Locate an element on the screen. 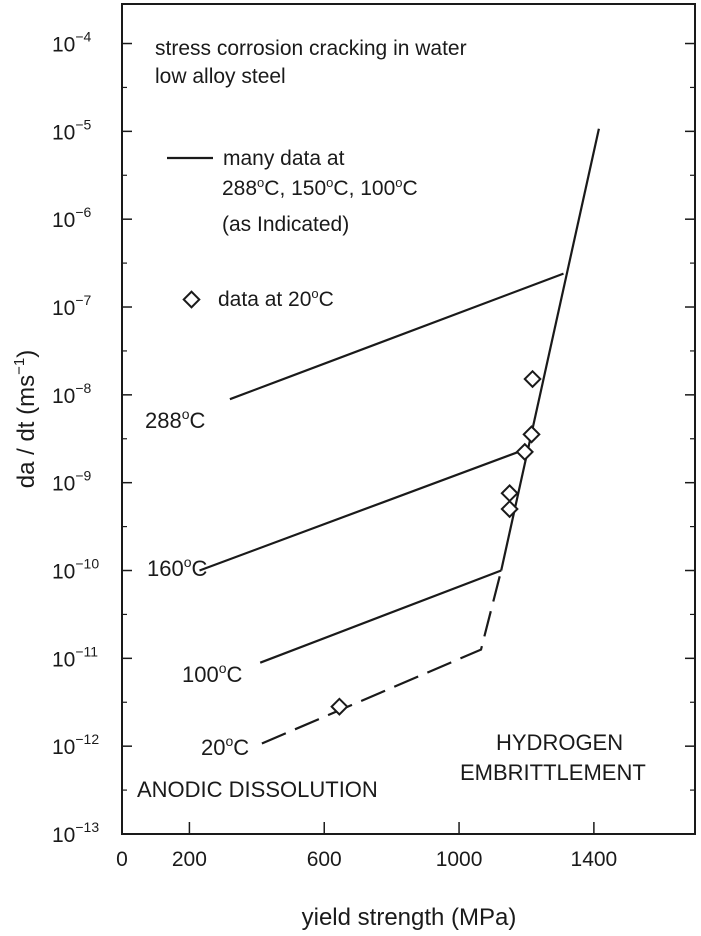 Image resolution: width=701 pixels, height=936 pixels. y-tick-label: 10⁻⁹ is located at coordinates (72, 482).